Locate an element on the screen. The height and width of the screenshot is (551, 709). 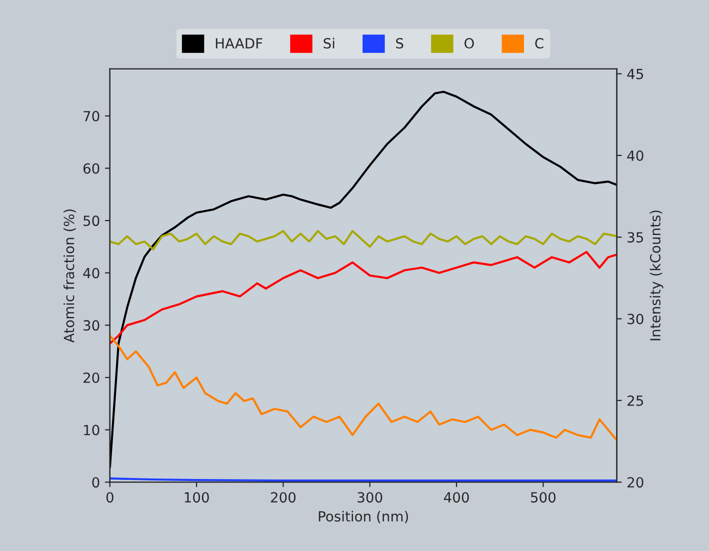
y-tick-label: 60 is located at coordinates (91, 168).